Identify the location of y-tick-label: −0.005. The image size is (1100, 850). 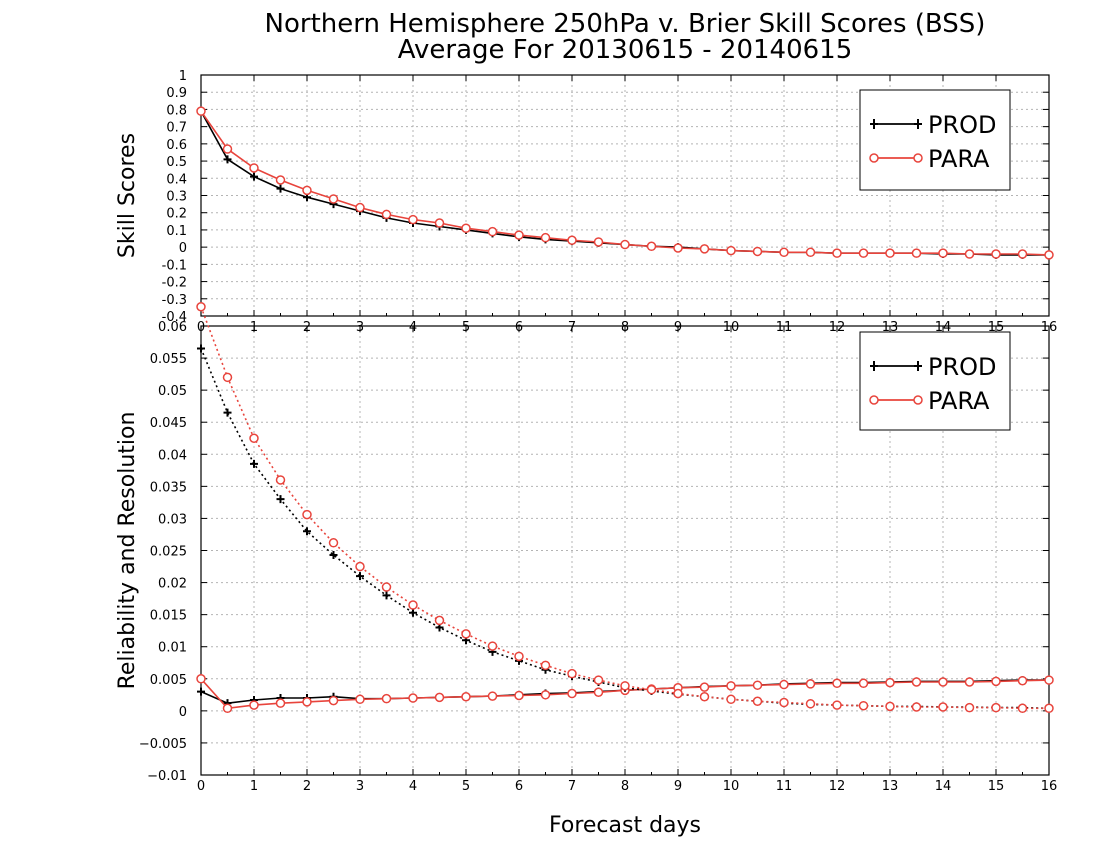
(163, 744).